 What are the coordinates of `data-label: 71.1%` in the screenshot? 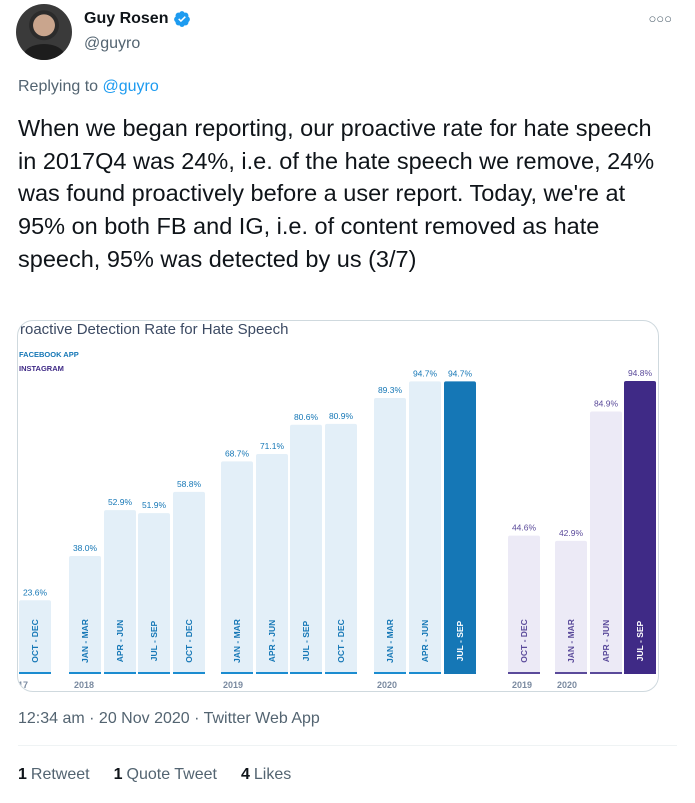 It's located at (272, 446).